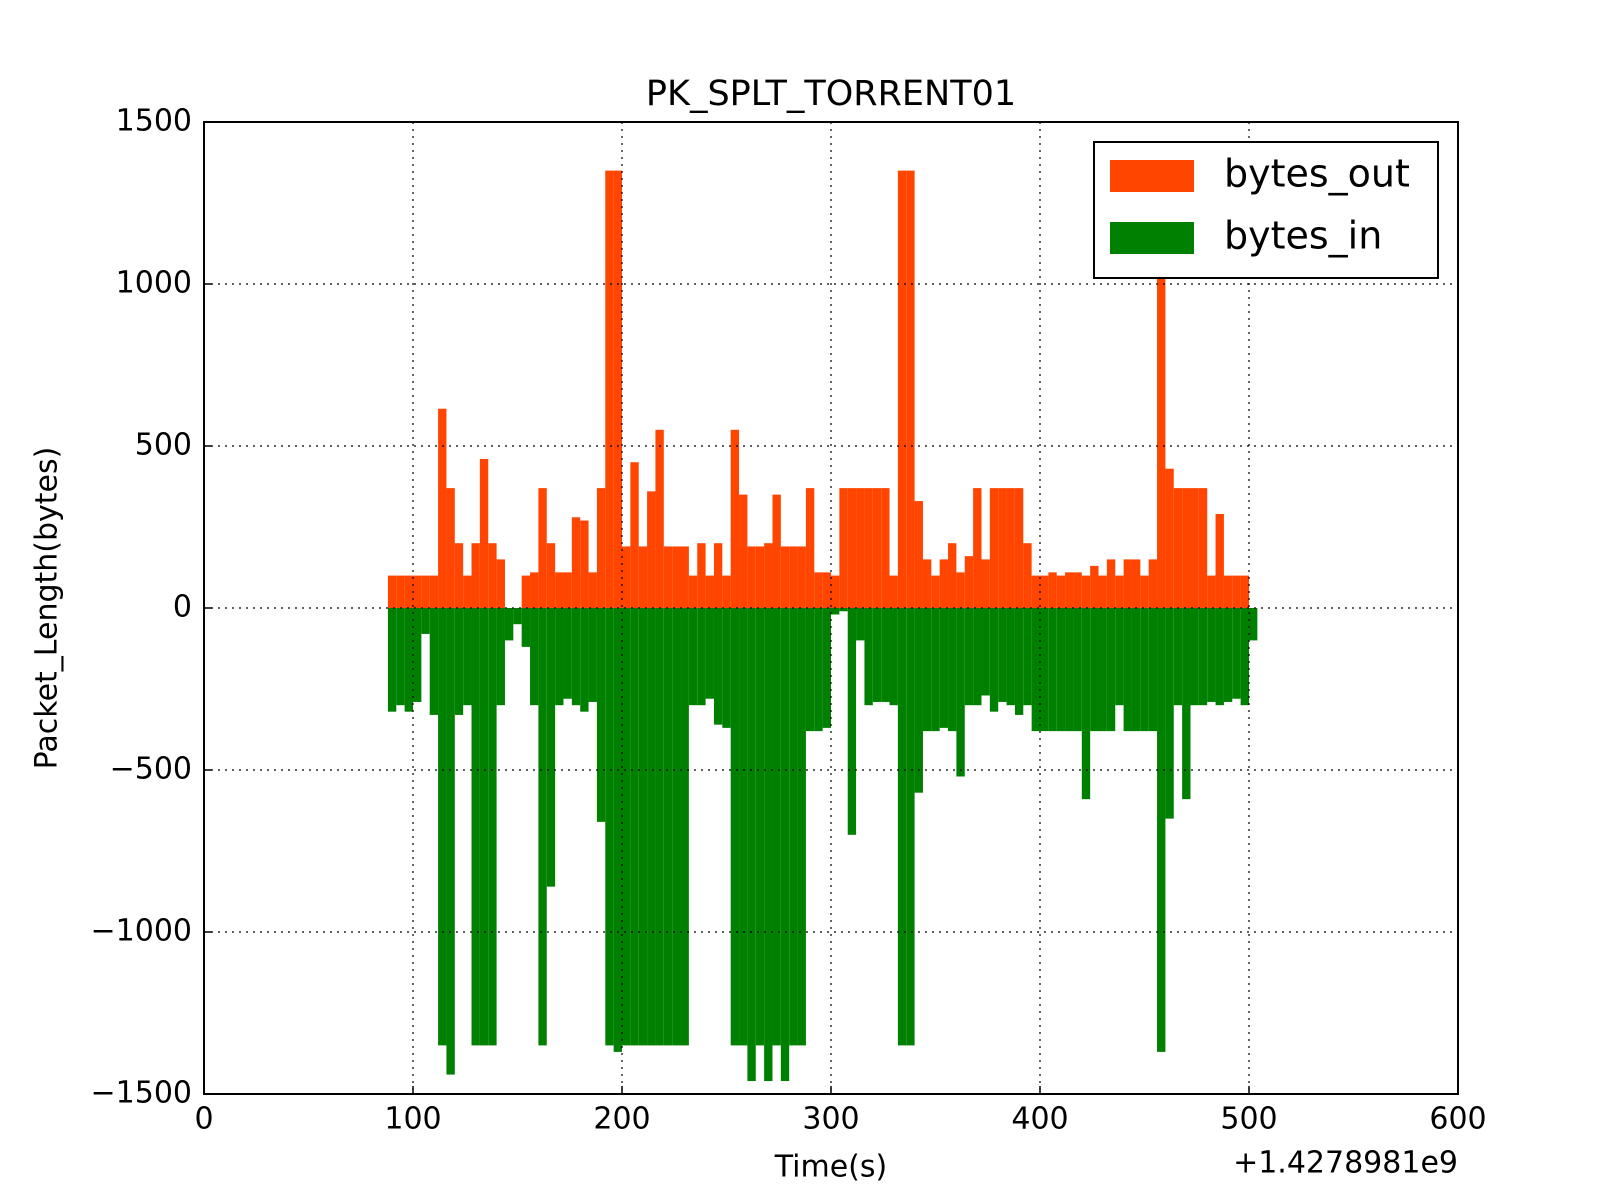 The height and width of the screenshot is (1200, 1600). What do you see at coordinates (141, 931) in the screenshot?
I see `y-tick-label: −1000` at bounding box center [141, 931].